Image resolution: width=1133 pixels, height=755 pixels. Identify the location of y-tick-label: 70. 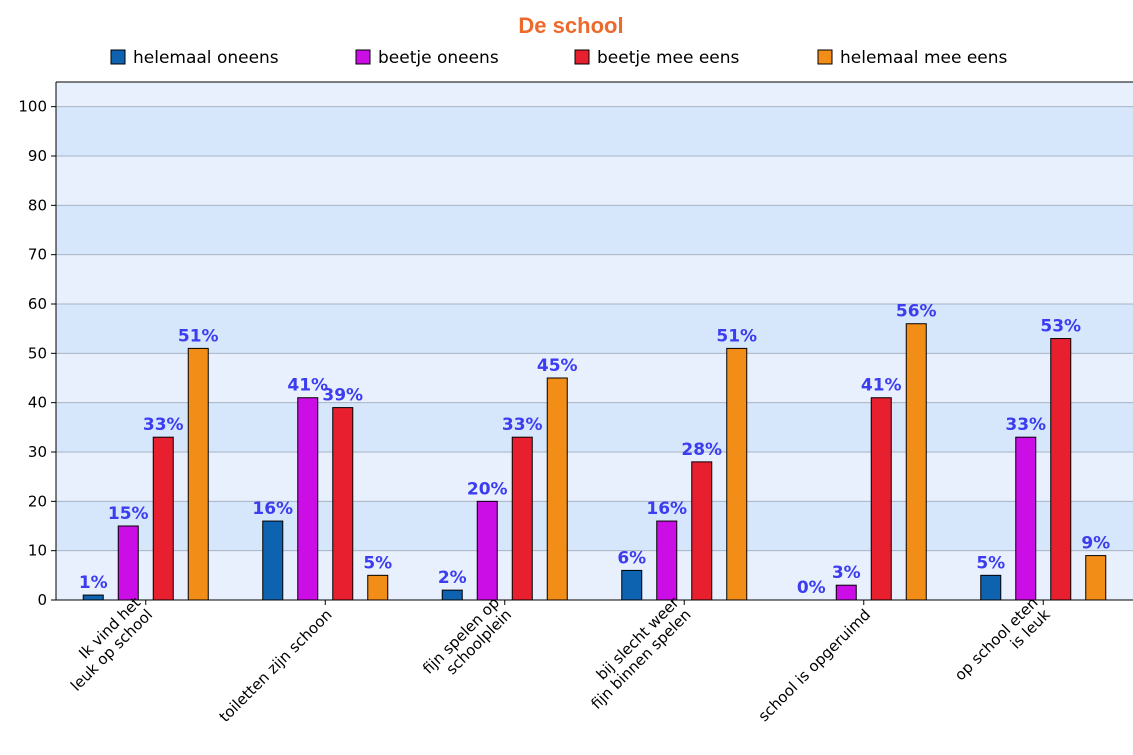
(37, 255).